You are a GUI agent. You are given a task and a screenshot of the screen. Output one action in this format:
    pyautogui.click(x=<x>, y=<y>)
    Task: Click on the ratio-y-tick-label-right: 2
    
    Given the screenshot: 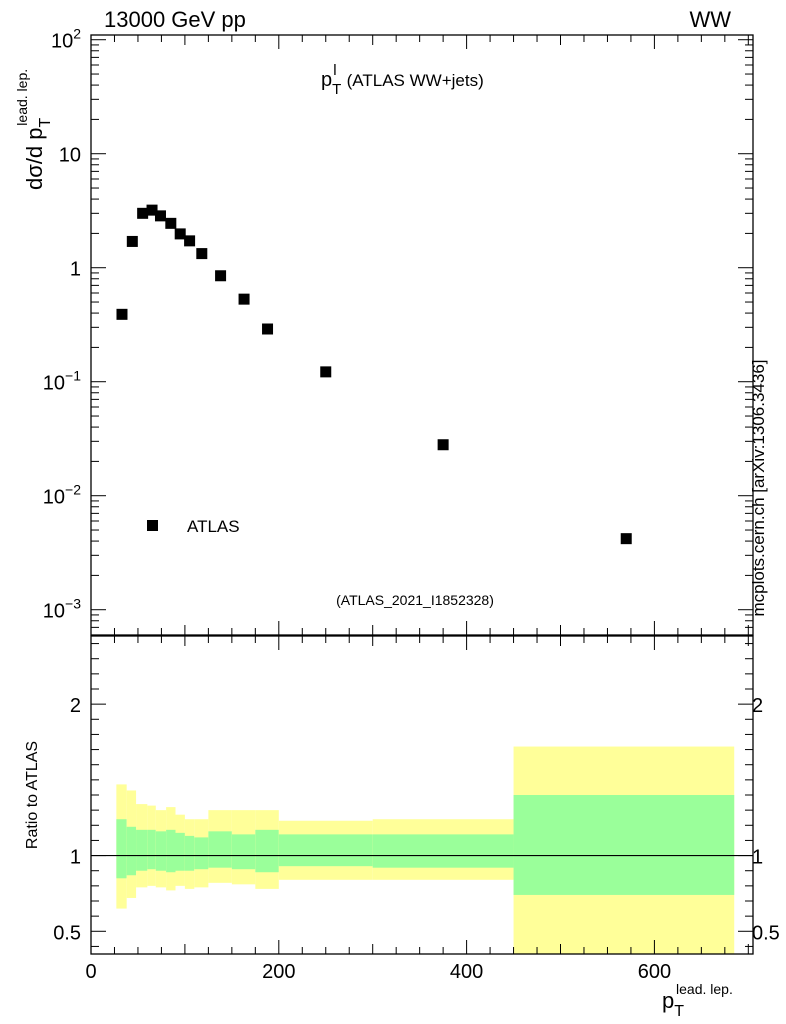 What is the action you would take?
    pyautogui.click(x=757, y=706)
    